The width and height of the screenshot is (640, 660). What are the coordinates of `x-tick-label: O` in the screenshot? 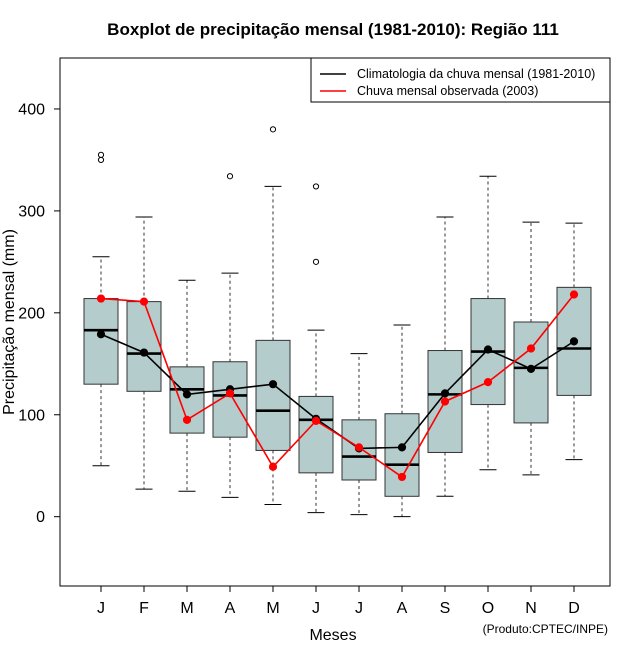 It's located at (488, 608).